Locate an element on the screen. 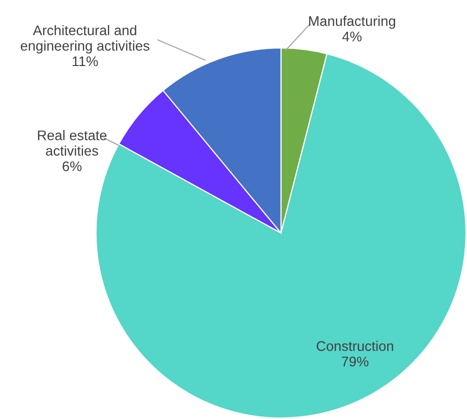 The height and width of the screenshot is (419, 467). data-label: 4% is located at coordinates (352, 37).